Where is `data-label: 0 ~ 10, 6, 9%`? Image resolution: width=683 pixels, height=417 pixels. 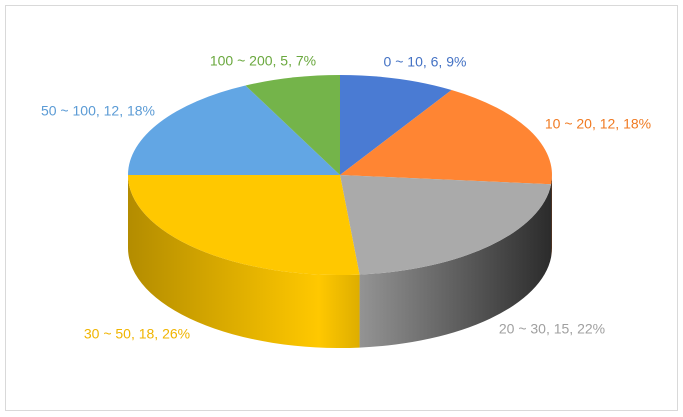
data-label: 0 ~ 10, 6, 9% is located at coordinates (425, 62).